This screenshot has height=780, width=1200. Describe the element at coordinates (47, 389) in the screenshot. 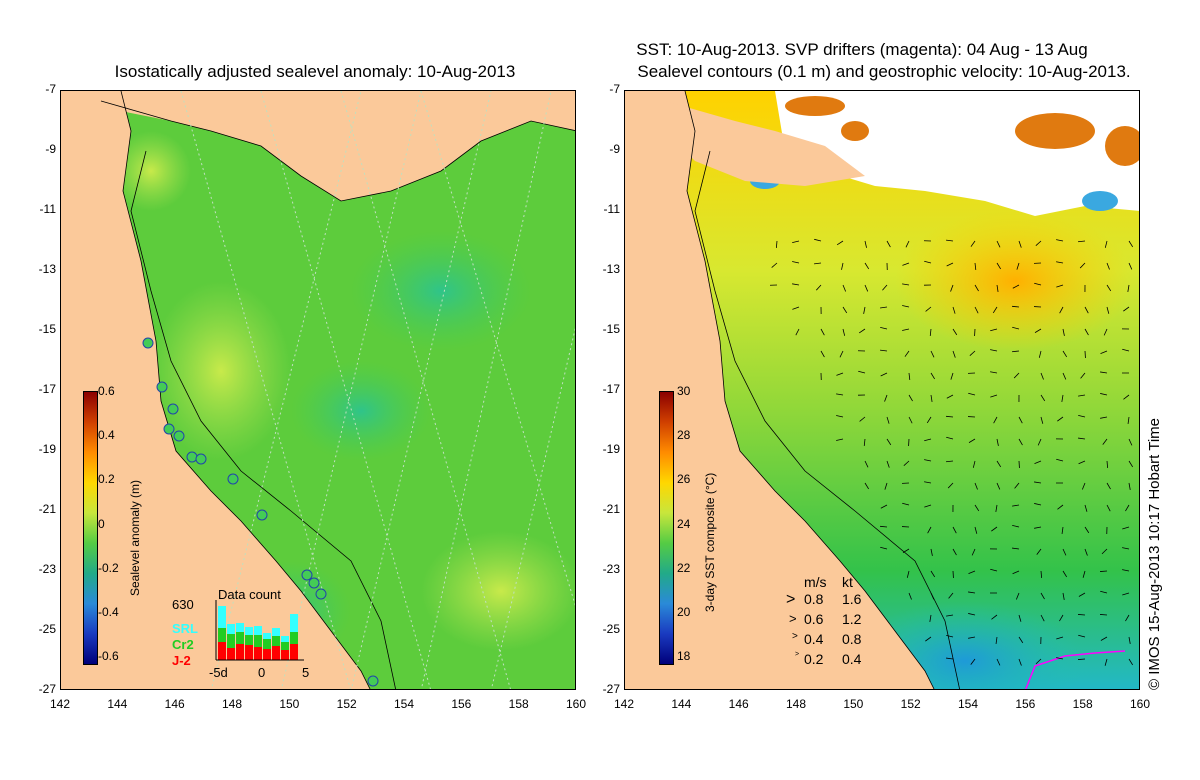

I see `y-axis-tick-left: -17` at that location.